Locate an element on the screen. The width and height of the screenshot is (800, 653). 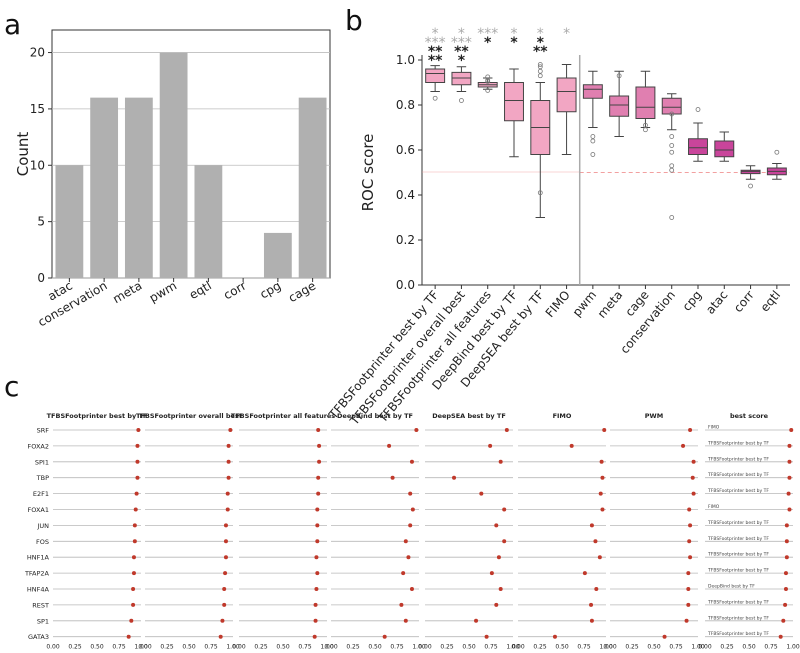
y-tick-label: 0.8 is located at coordinates (405, 105).